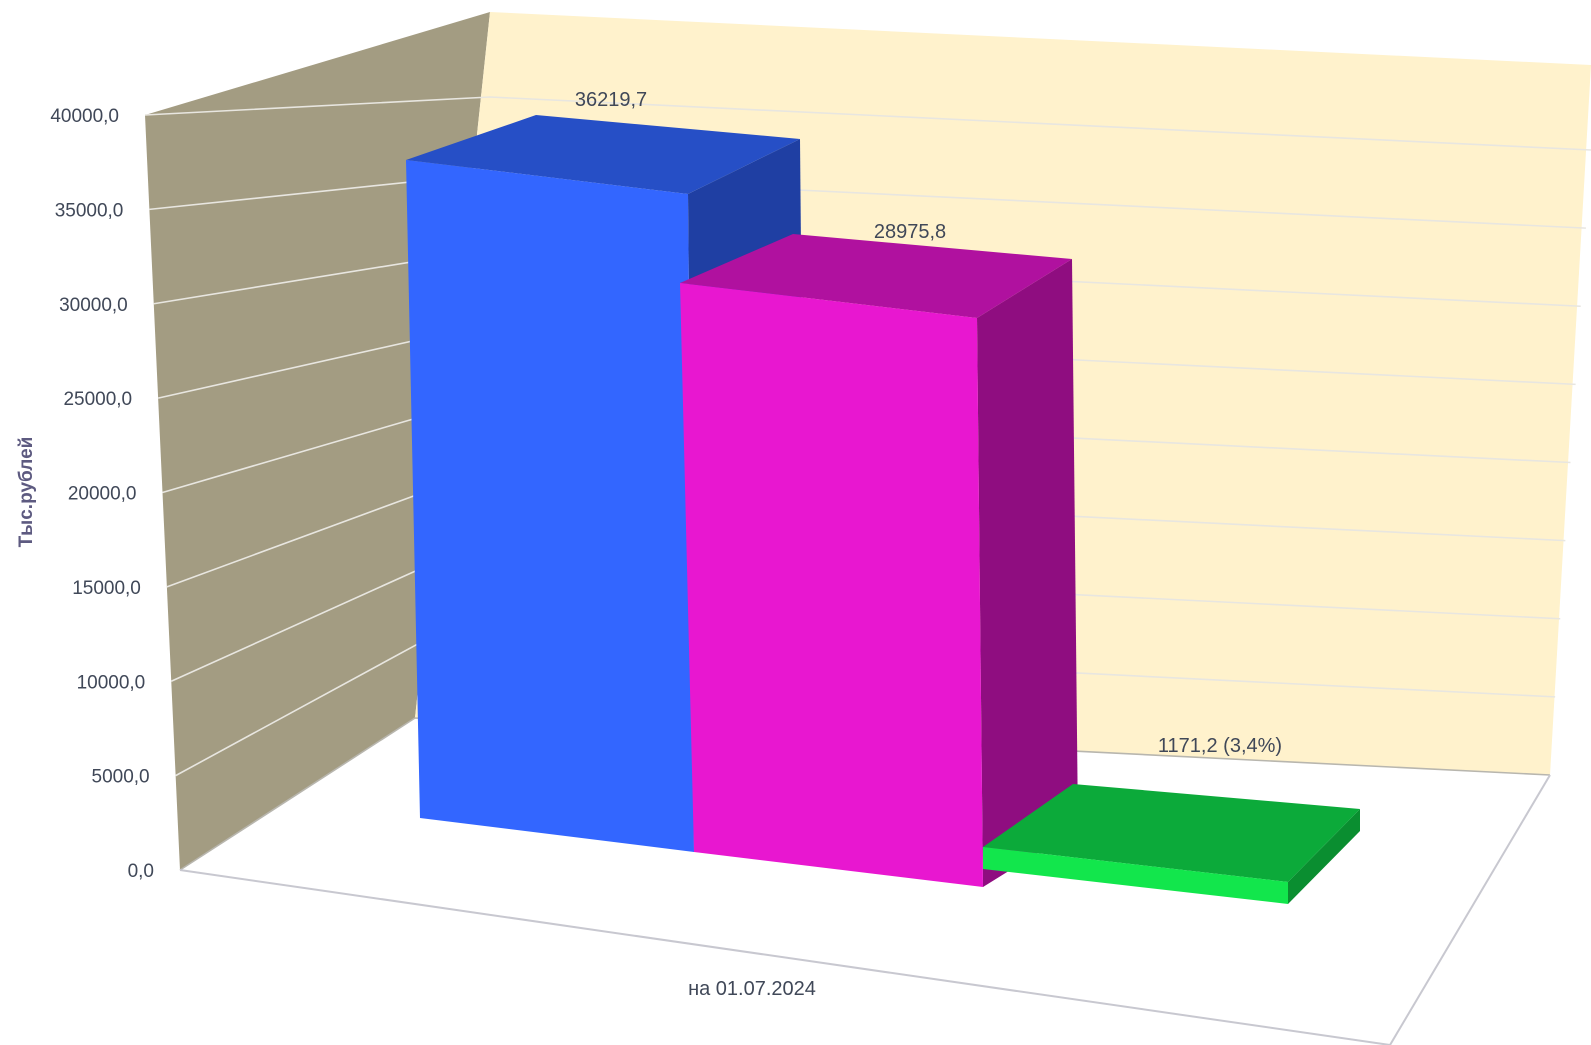 The image size is (1591, 1045). Describe the element at coordinates (106, 588) in the screenshot. I see `y-tick-label: 15000,0` at that location.